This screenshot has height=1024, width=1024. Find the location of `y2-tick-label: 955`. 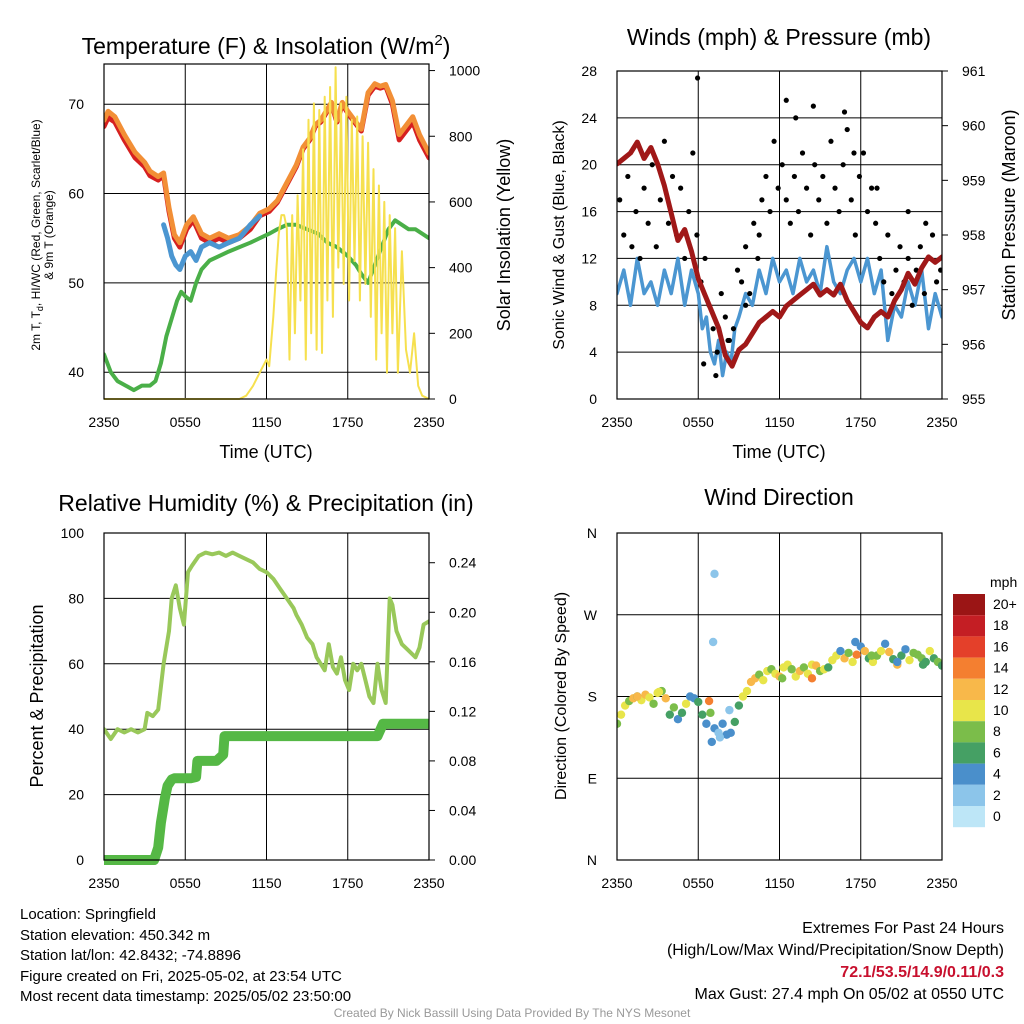

y2-tick-label: 955 is located at coordinates (974, 399).